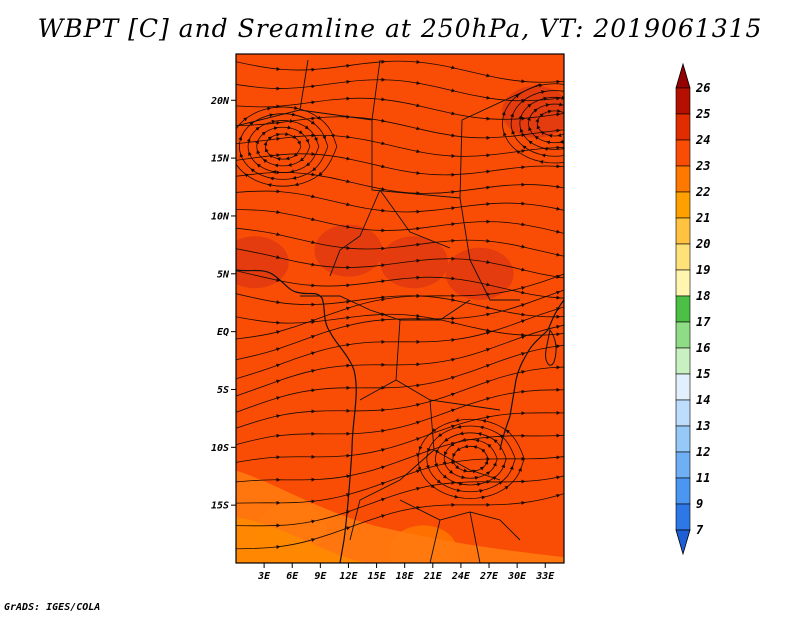 The width and height of the screenshot is (800, 618). Describe the element at coordinates (703, 452) in the screenshot. I see `colorbar-label-12: 12` at that location.